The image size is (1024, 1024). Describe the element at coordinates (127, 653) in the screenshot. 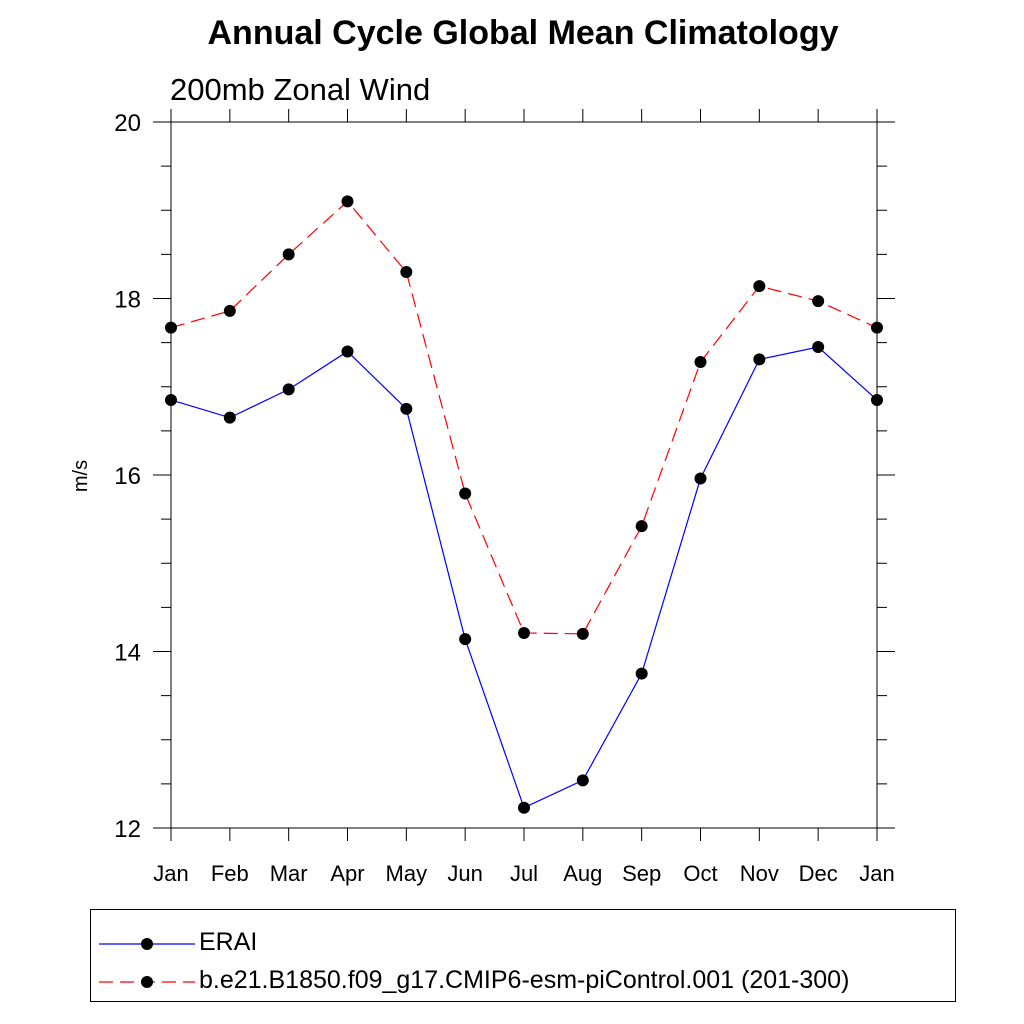

I see `y-tick-label: 14` at that location.